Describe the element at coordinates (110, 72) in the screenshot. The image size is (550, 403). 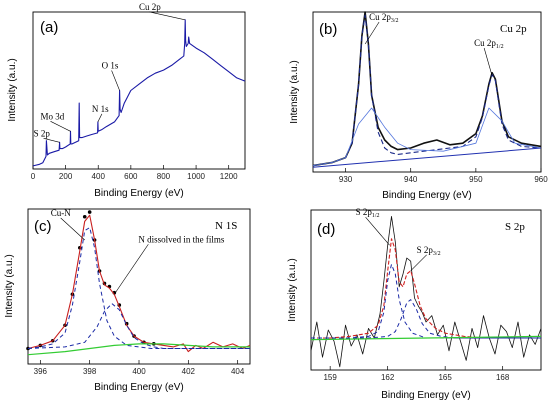
I see `panel-a-annotations: Cu 2p O 1s N 1s Mo 3d S 2p` at that location.